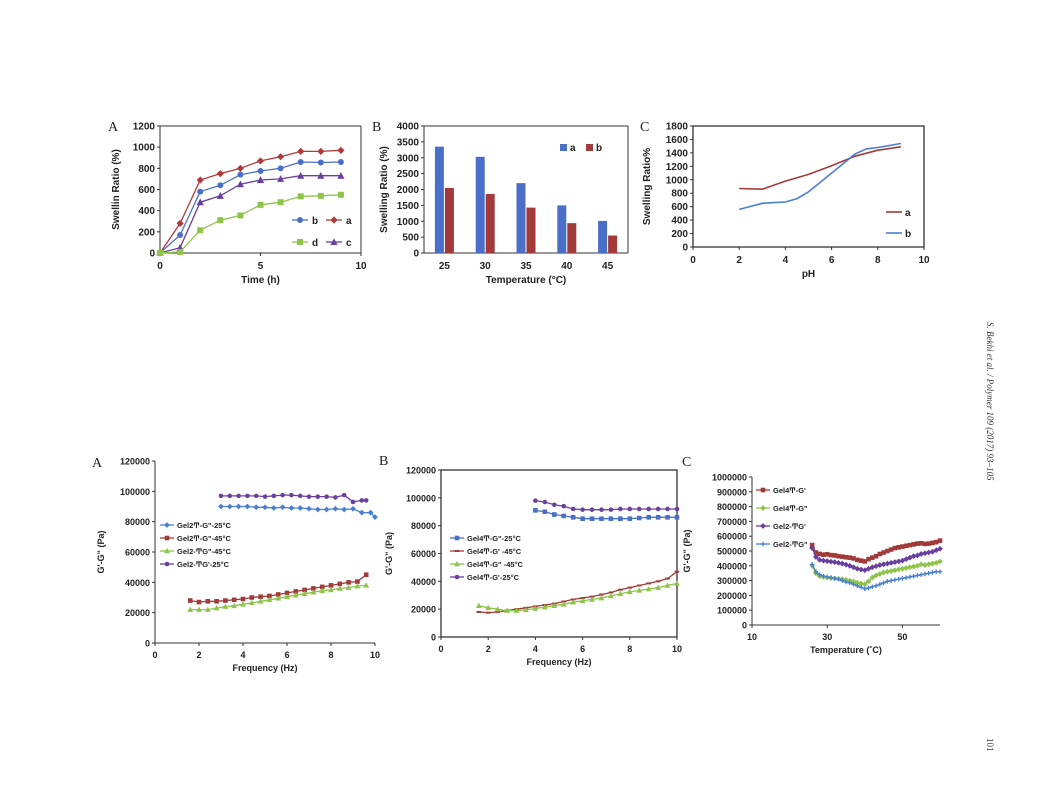 The image size is (1057, 793). I want to click on legend-label: Gel4Ͳ-G", so click(790, 508).